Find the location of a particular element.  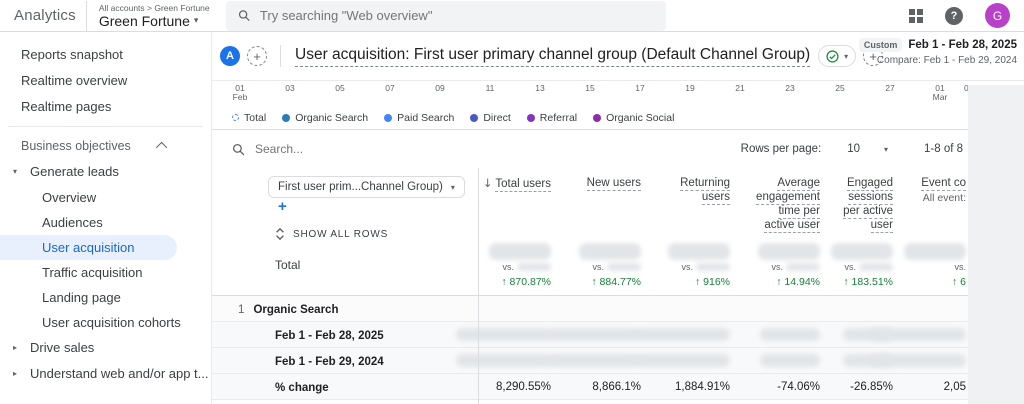

change-percent: ↑ 6 is located at coordinates (958, 282).